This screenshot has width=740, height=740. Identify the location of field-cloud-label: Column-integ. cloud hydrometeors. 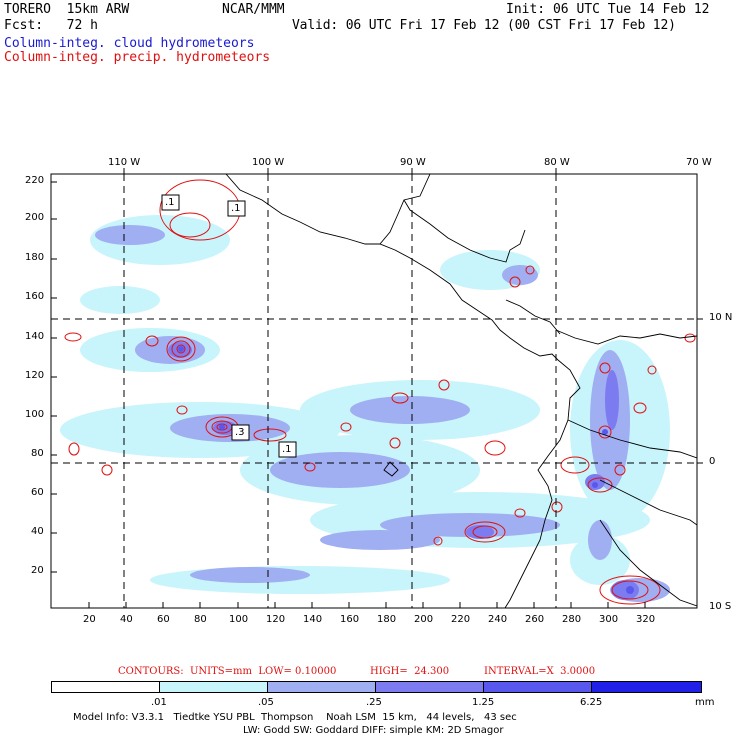
(129, 43).